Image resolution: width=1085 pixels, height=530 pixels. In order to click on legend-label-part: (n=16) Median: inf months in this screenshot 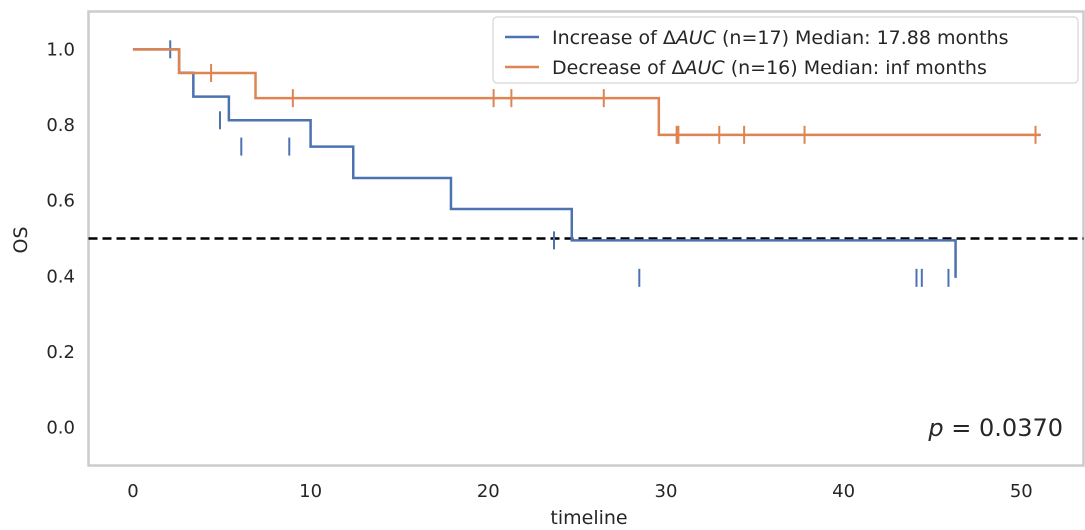, I will do `click(856, 68)`.